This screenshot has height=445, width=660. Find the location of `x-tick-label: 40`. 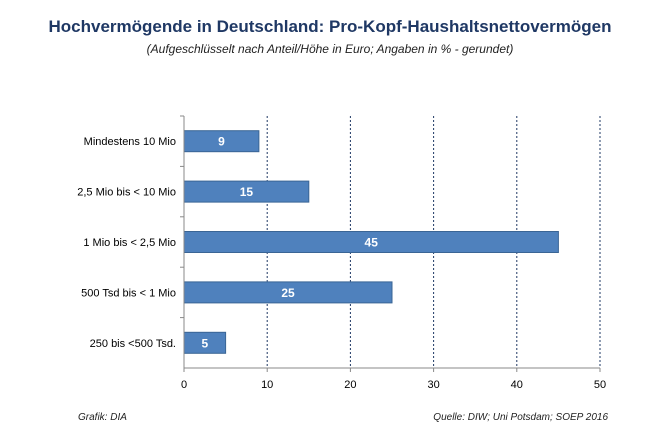

x-tick-label: 40 is located at coordinates (517, 385).